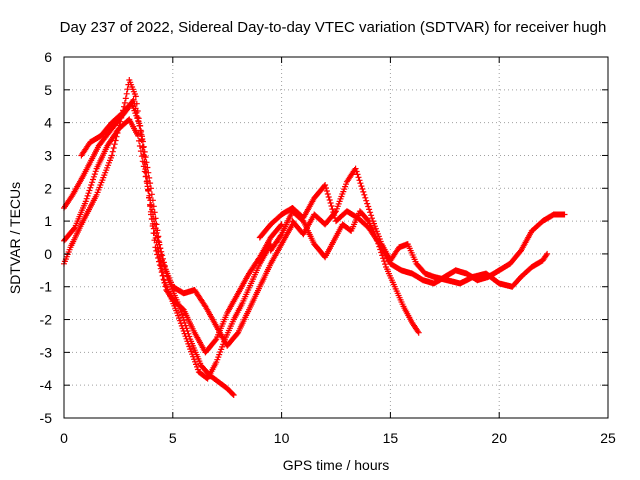  What do you see at coordinates (499, 438) in the screenshot?
I see `x-tick-label: 20` at bounding box center [499, 438].